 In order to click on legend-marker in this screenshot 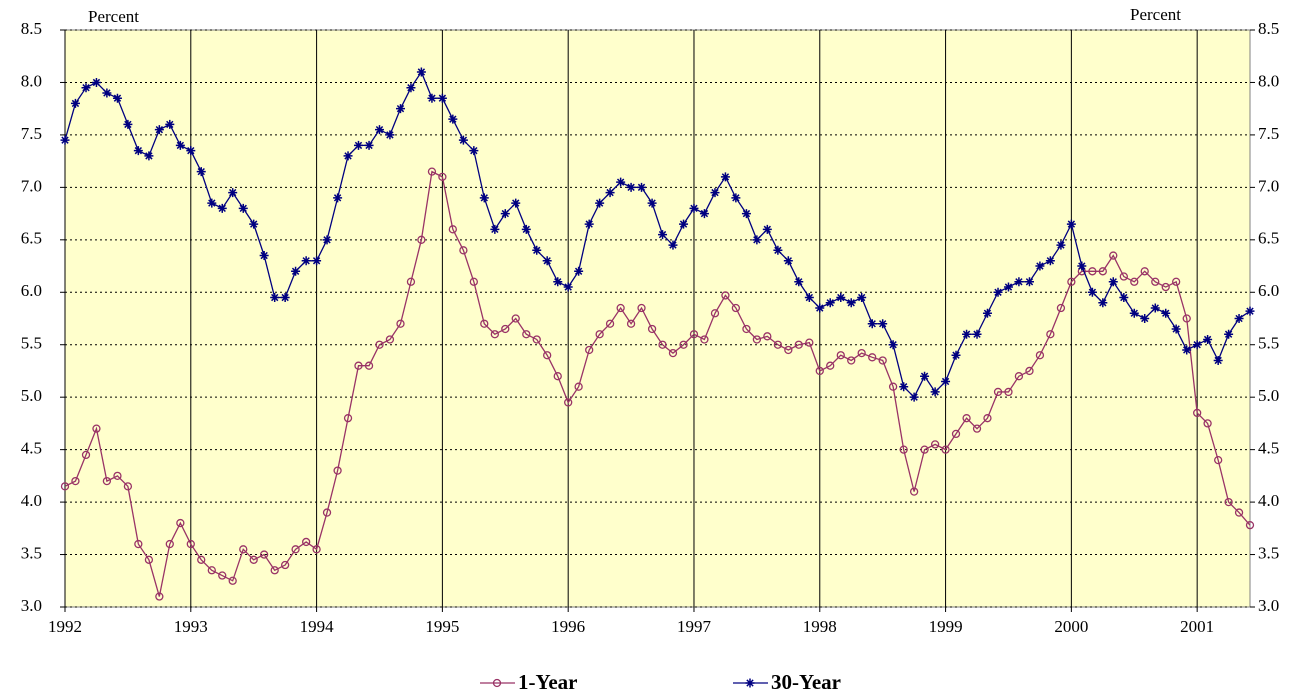, I will do `click(497, 683)`.